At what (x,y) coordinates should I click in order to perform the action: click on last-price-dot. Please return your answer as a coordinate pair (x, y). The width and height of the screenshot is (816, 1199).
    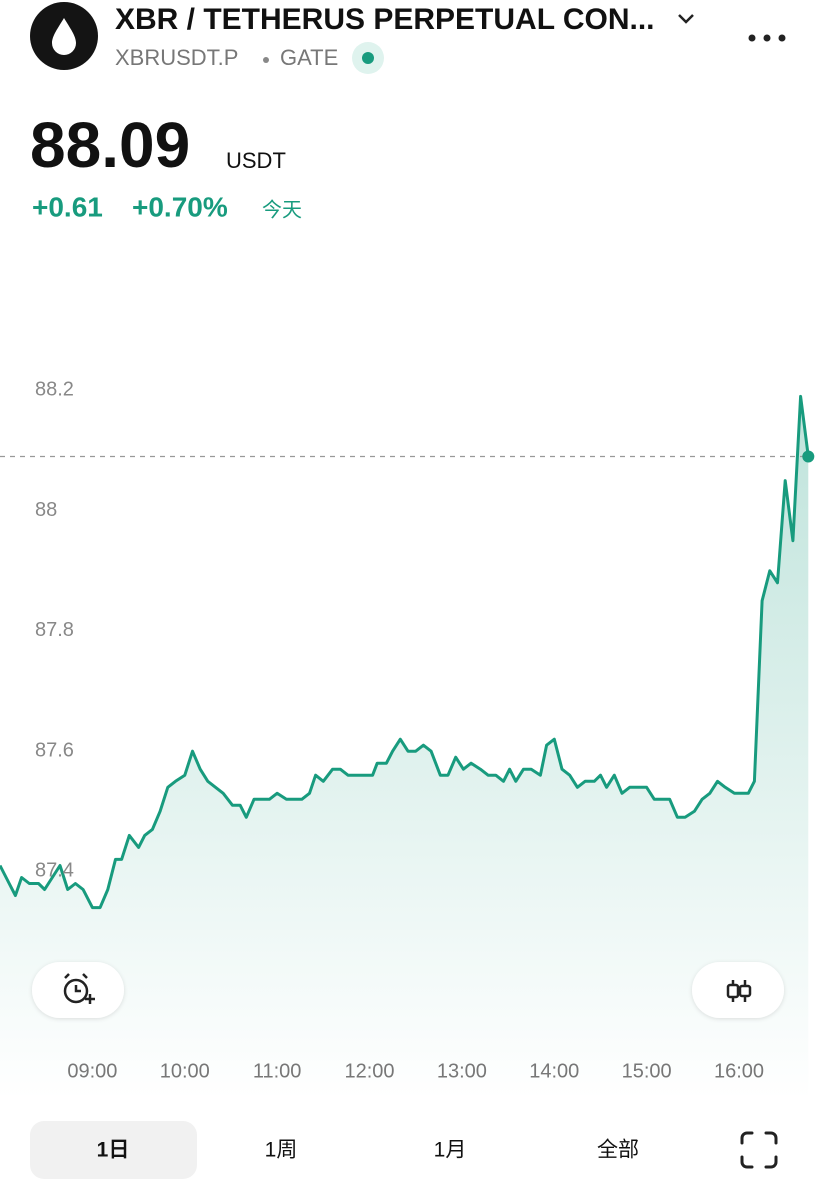
    Looking at the image, I should click on (808, 456).